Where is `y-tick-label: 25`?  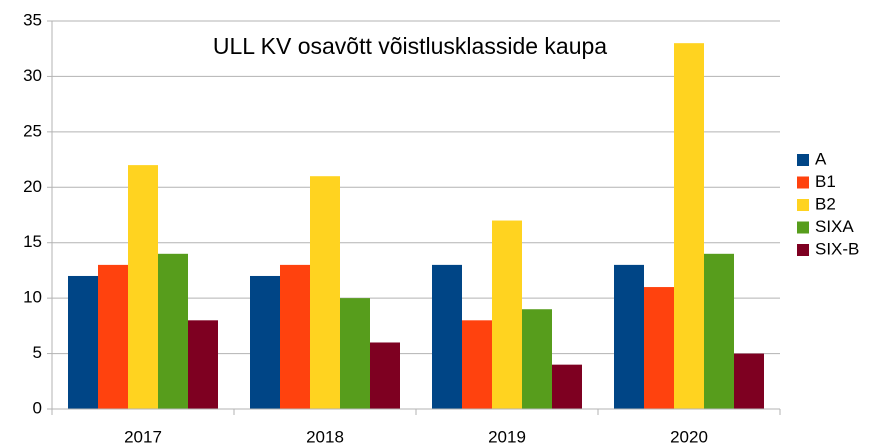
y-tick-label: 25 is located at coordinates (32, 130).